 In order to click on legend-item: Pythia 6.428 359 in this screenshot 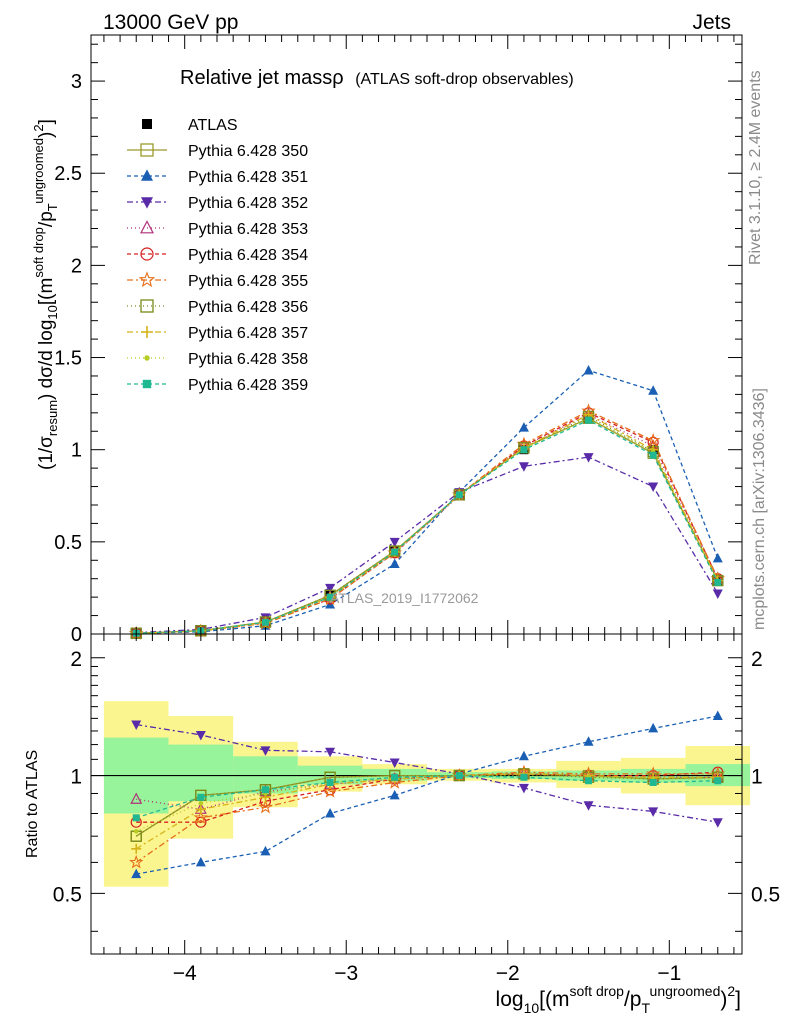, I will do `click(217, 385)`.